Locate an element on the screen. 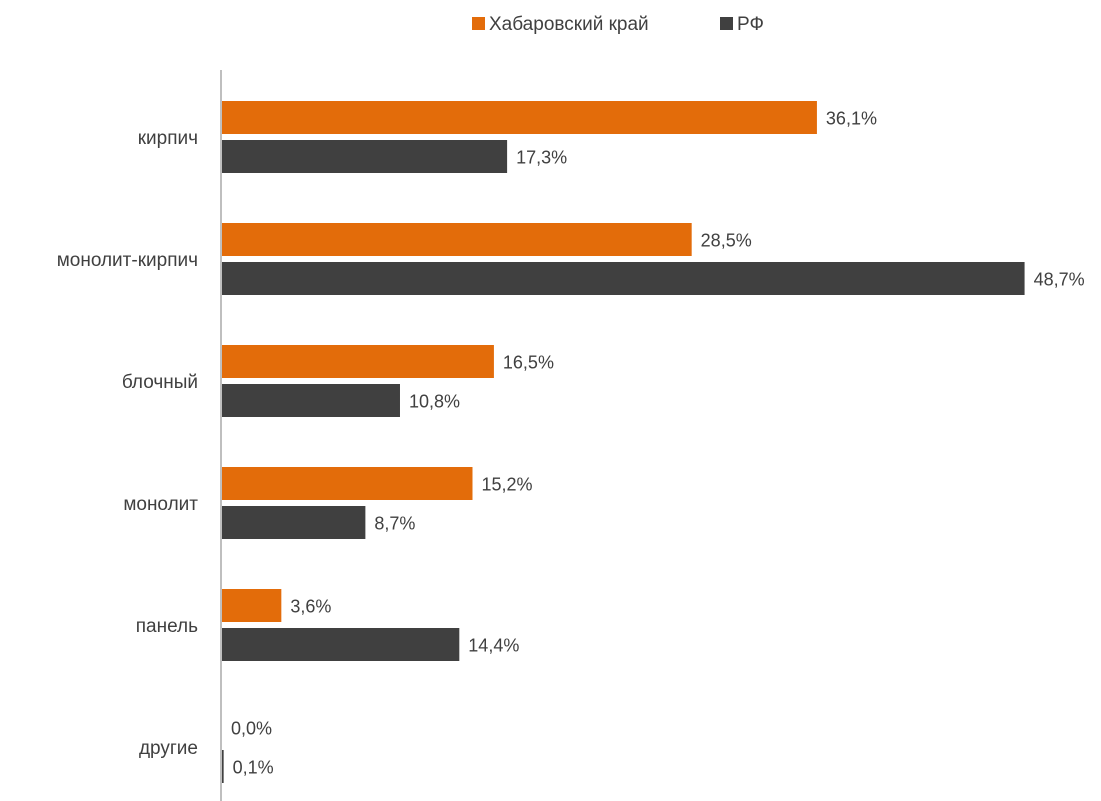 Image resolution: width=1101 pixels, height=801 pixels. category-label: другие is located at coordinates (168, 748).